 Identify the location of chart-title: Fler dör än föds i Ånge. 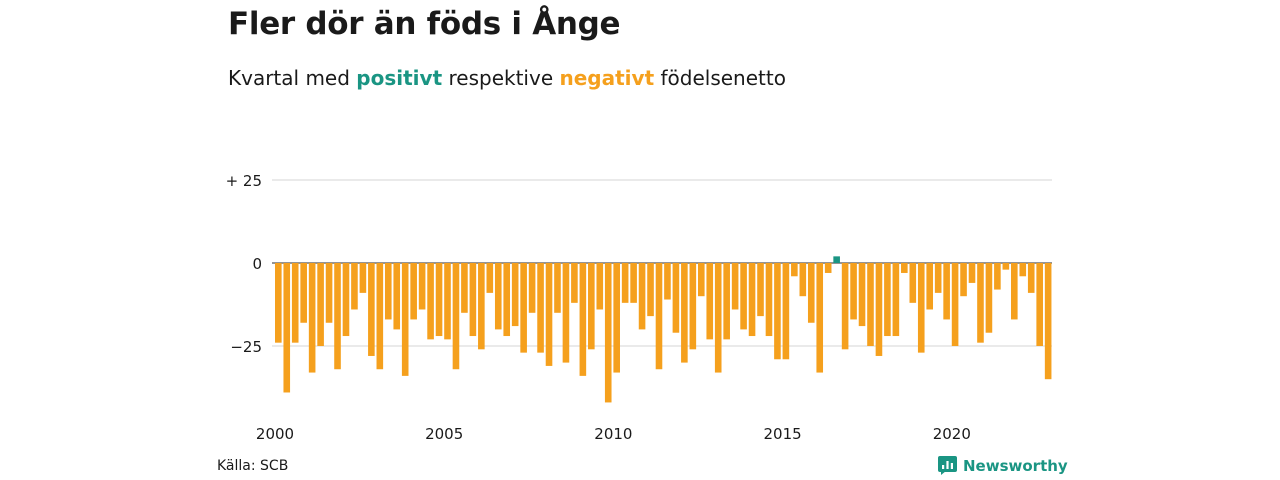
(424, 24).